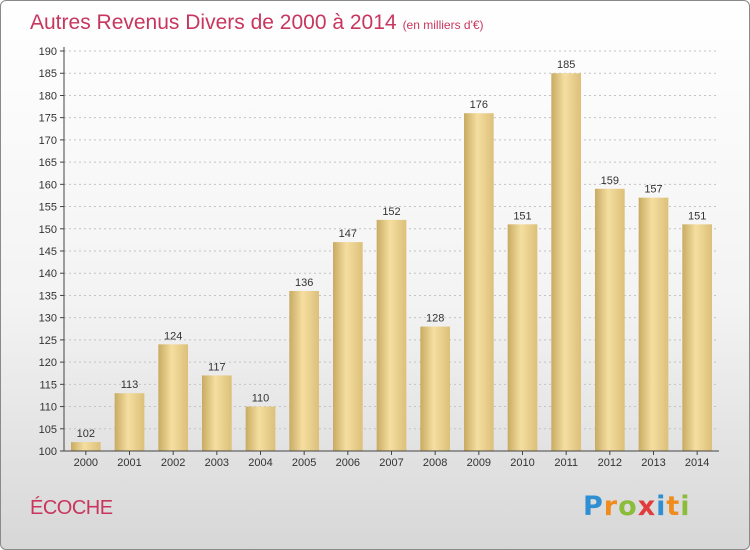 The image size is (750, 550). Describe the element at coordinates (48, 119) in the screenshot. I see `y-tick-label: 175` at that location.